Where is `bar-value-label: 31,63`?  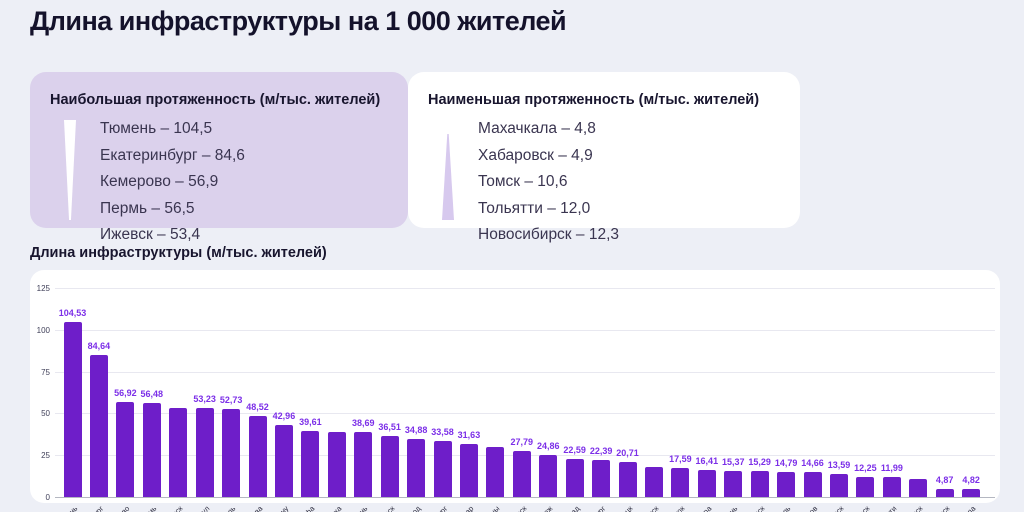 bar-value-label: 31,63 is located at coordinates (469, 435).